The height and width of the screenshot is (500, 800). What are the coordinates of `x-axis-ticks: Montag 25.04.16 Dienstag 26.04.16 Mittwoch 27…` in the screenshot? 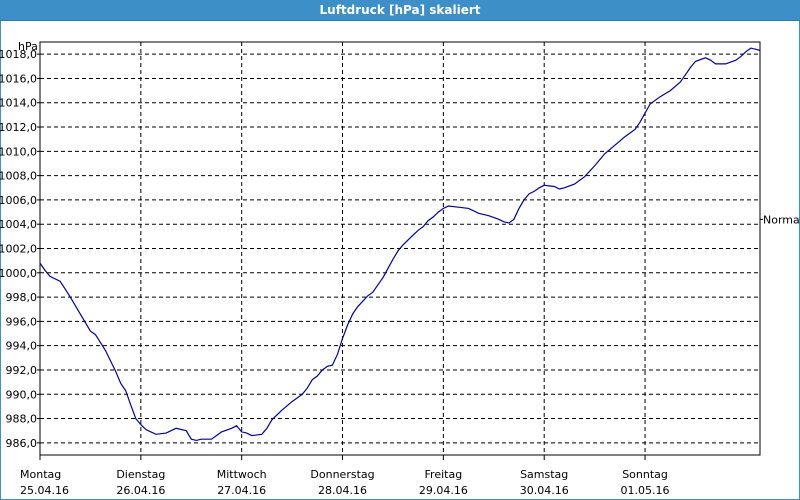 It's located at (345, 476).